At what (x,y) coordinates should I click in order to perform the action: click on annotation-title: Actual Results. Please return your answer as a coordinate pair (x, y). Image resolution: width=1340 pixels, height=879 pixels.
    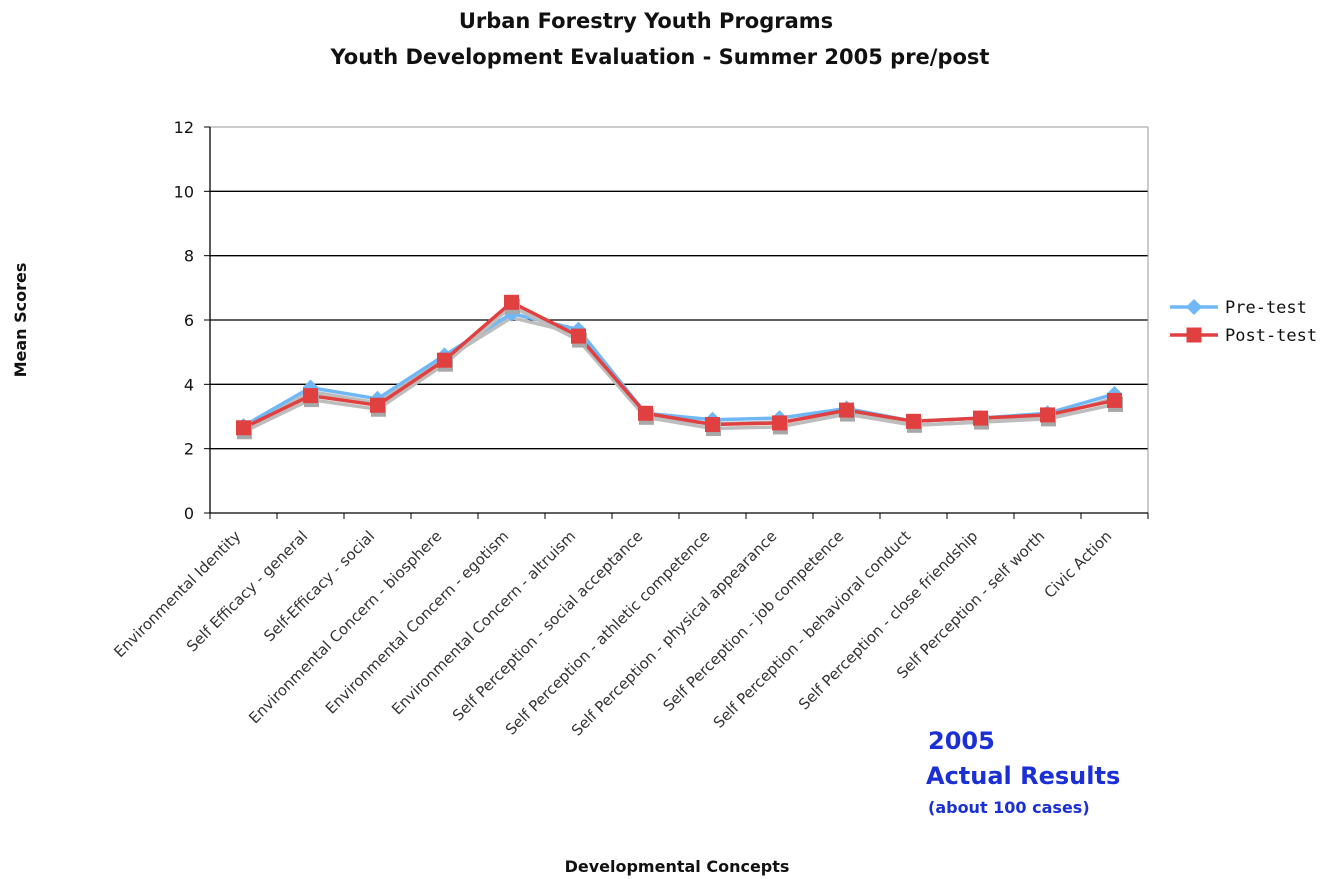
    Looking at the image, I should click on (1023, 776).